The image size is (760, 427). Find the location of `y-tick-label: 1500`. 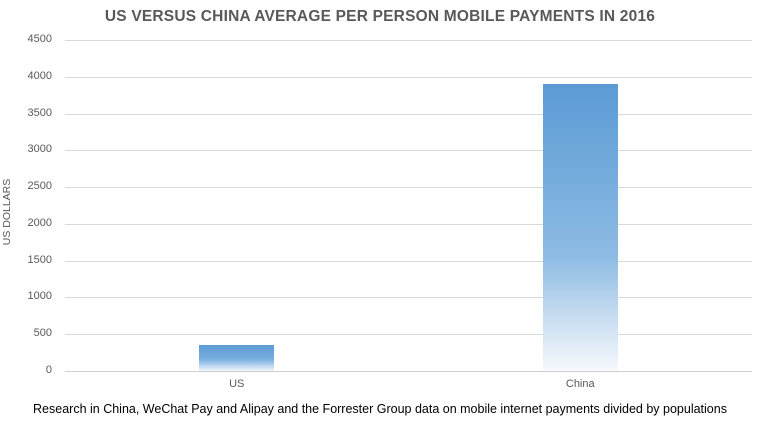

y-tick-label: 1500 is located at coordinates (39, 259).